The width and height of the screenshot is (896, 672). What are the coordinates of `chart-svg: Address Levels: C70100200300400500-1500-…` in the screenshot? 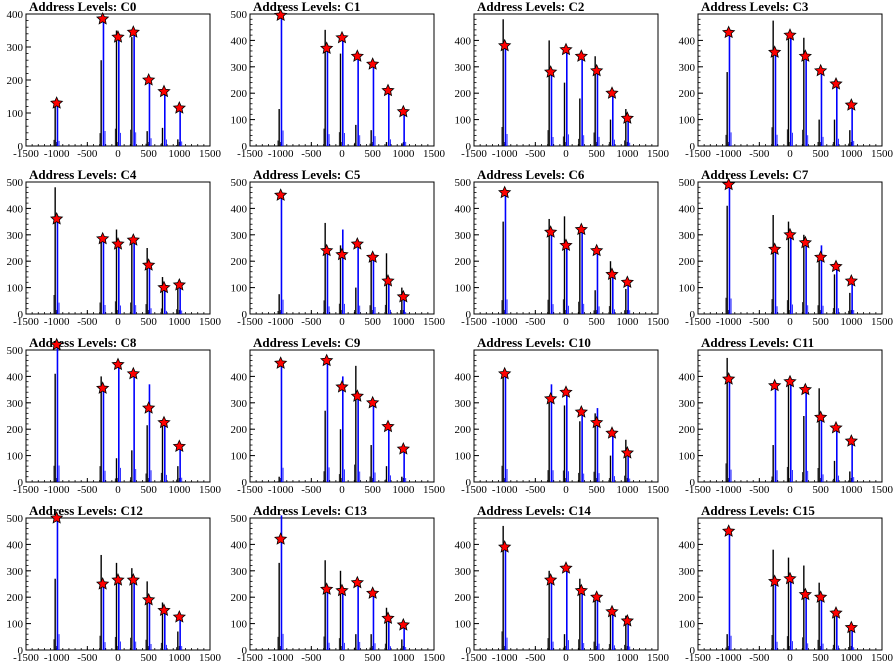 It's located at (786, 247).